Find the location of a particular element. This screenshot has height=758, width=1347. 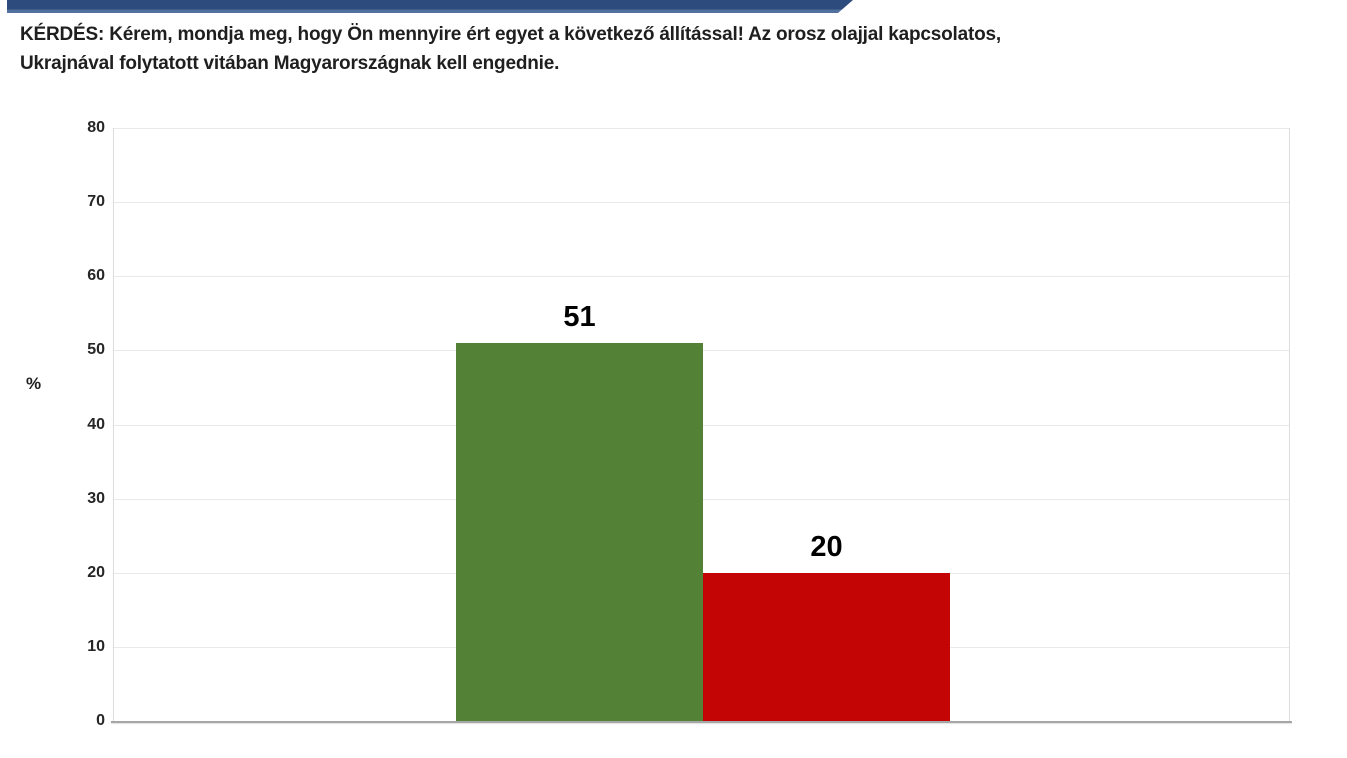

bar-value-label-2: 20 is located at coordinates (826, 547).